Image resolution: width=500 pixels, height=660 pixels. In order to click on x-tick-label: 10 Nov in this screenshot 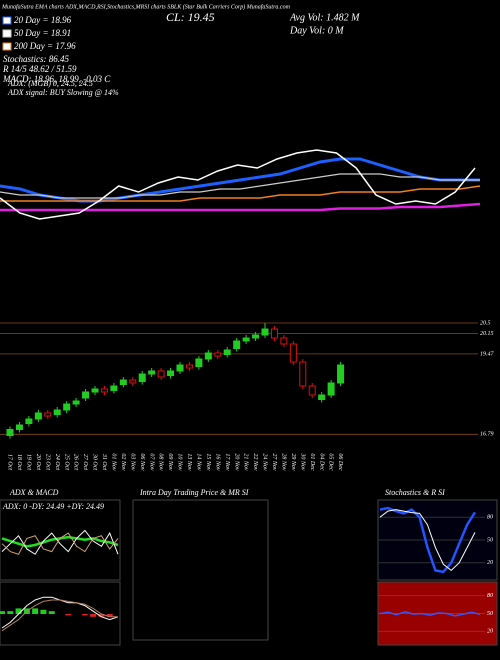, I will do `click(180, 462)`.